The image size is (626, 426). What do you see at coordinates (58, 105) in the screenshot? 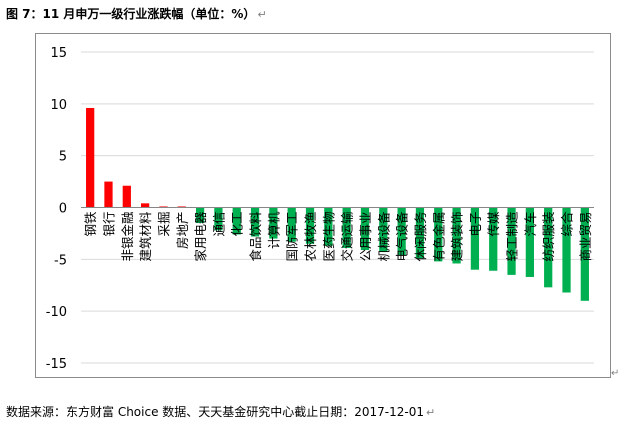
I see `y-tick-label: 10` at bounding box center [58, 105].